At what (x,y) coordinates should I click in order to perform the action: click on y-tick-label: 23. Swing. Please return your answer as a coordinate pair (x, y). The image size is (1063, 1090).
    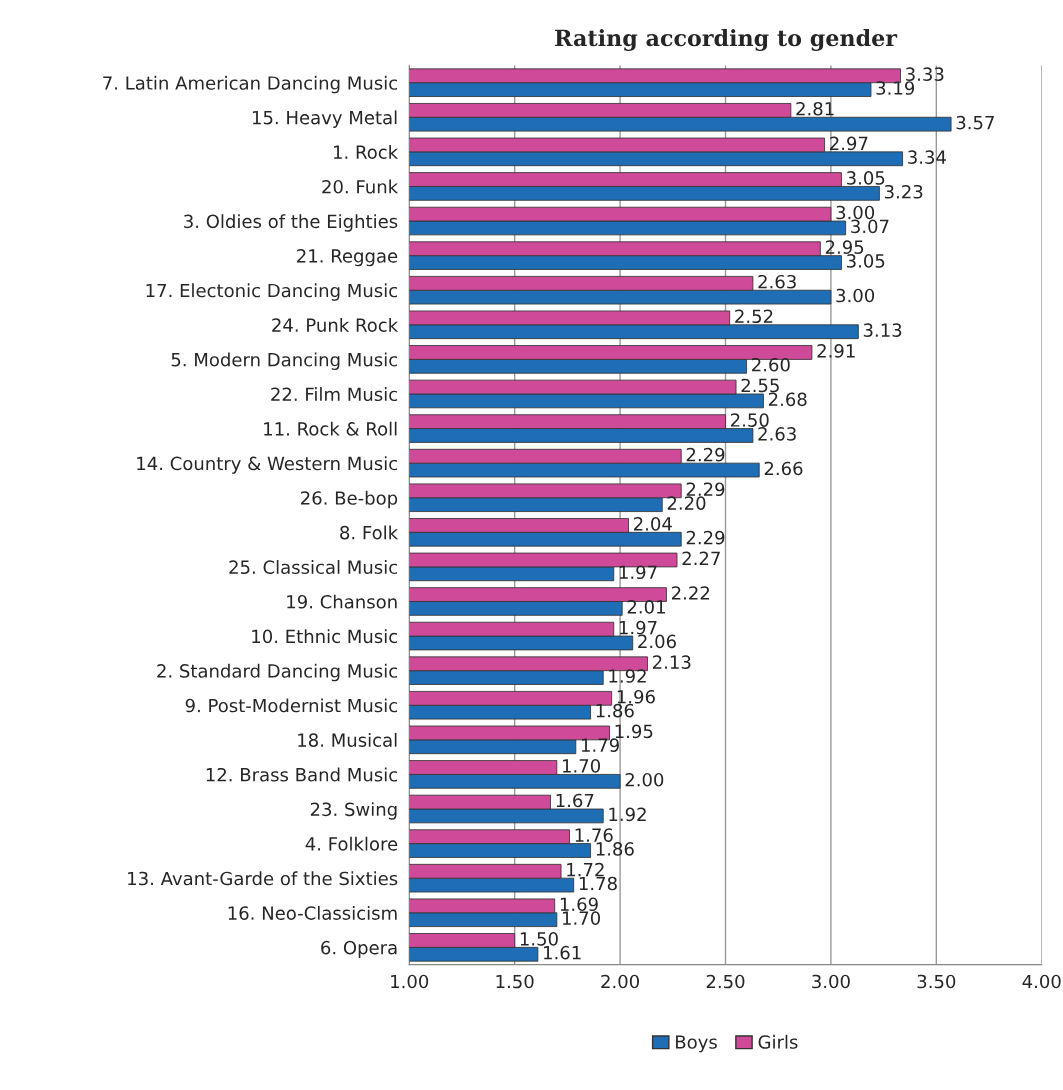
    Looking at the image, I should click on (353, 811).